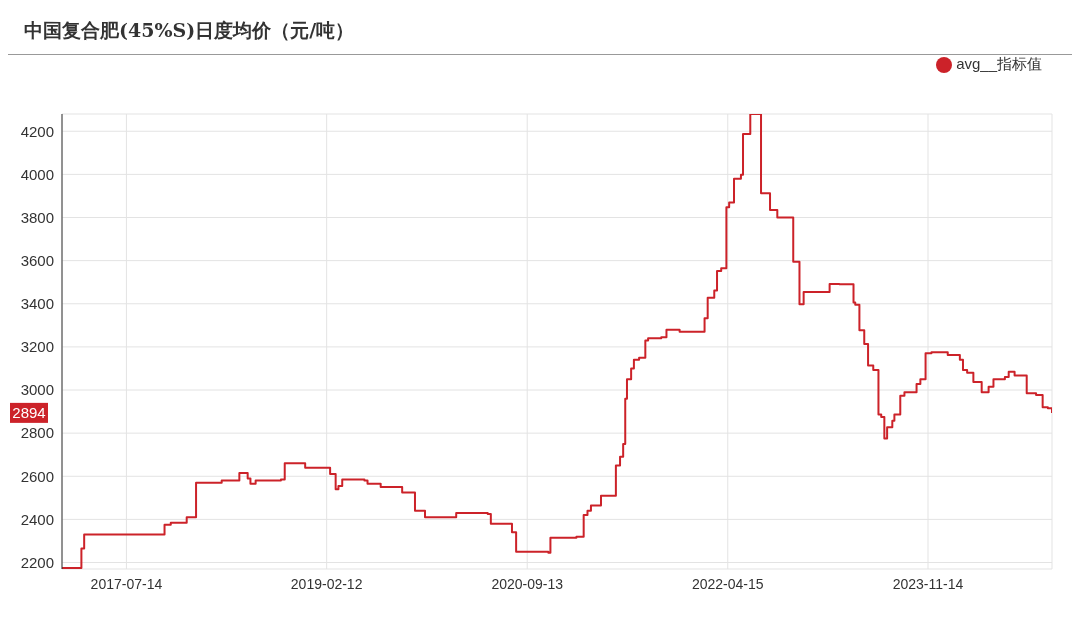 This screenshot has width=1080, height=630. Describe the element at coordinates (37, 174) in the screenshot. I see `y-tick-label: 4000` at that location.